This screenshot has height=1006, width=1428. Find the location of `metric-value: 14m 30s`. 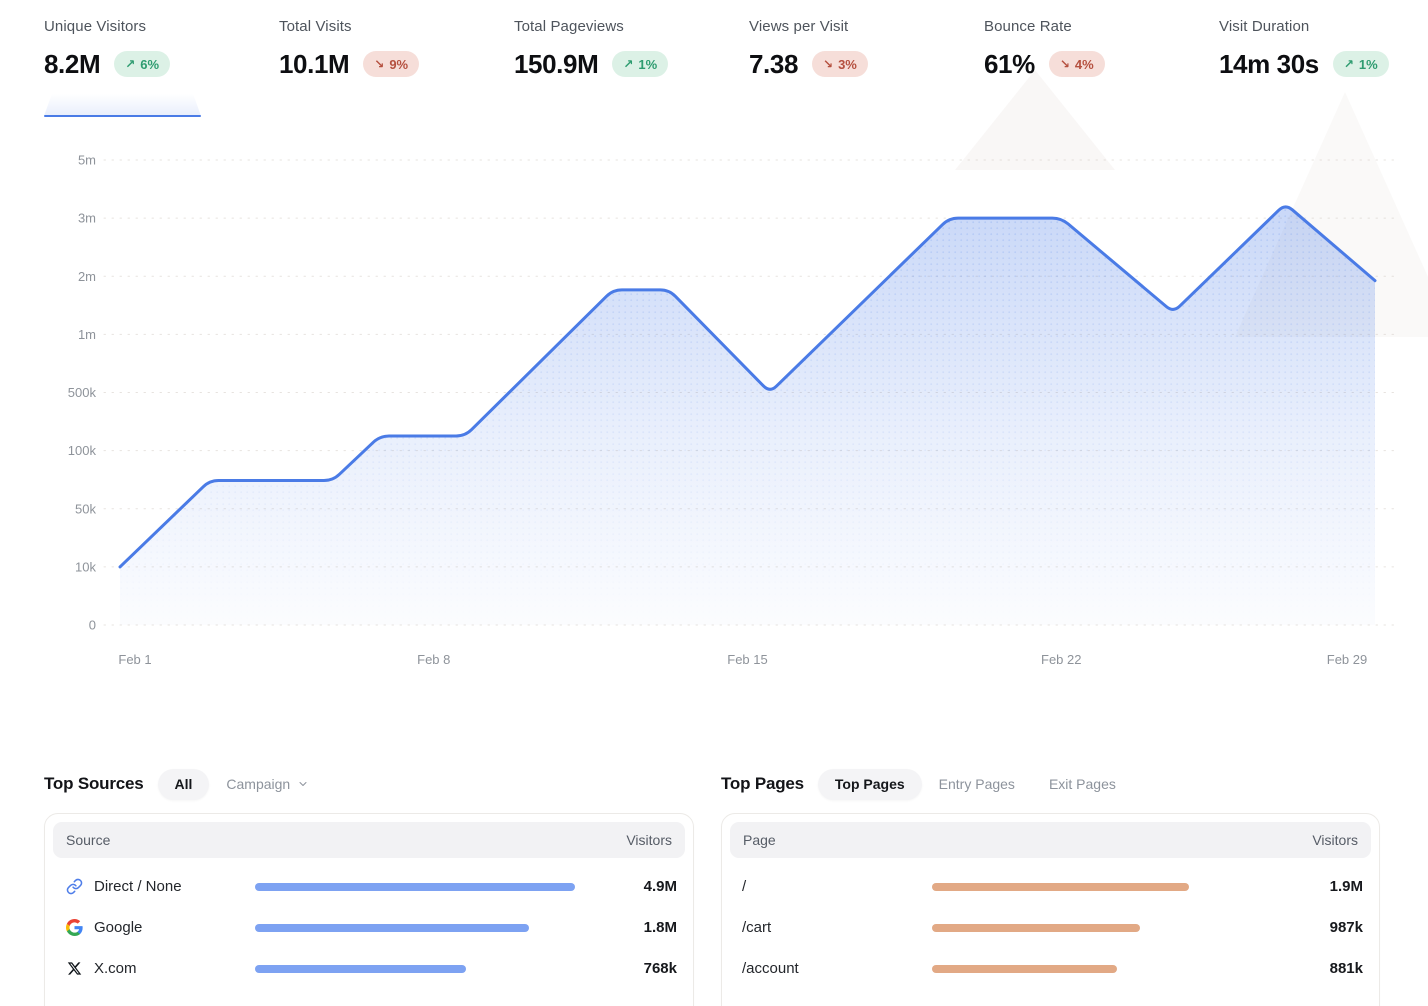

metric-value: 14m 30s is located at coordinates (1269, 63).